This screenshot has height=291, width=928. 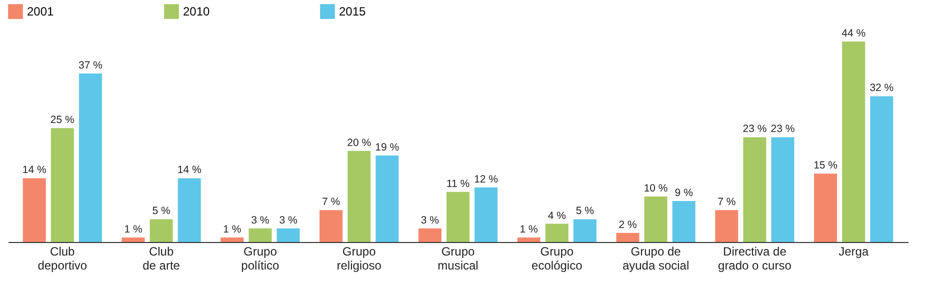 What do you see at coordinates (755, 258) in the screenshot?
I see `x-tick-label: Directiva de grado o curso` at bounding box center [755, 258].